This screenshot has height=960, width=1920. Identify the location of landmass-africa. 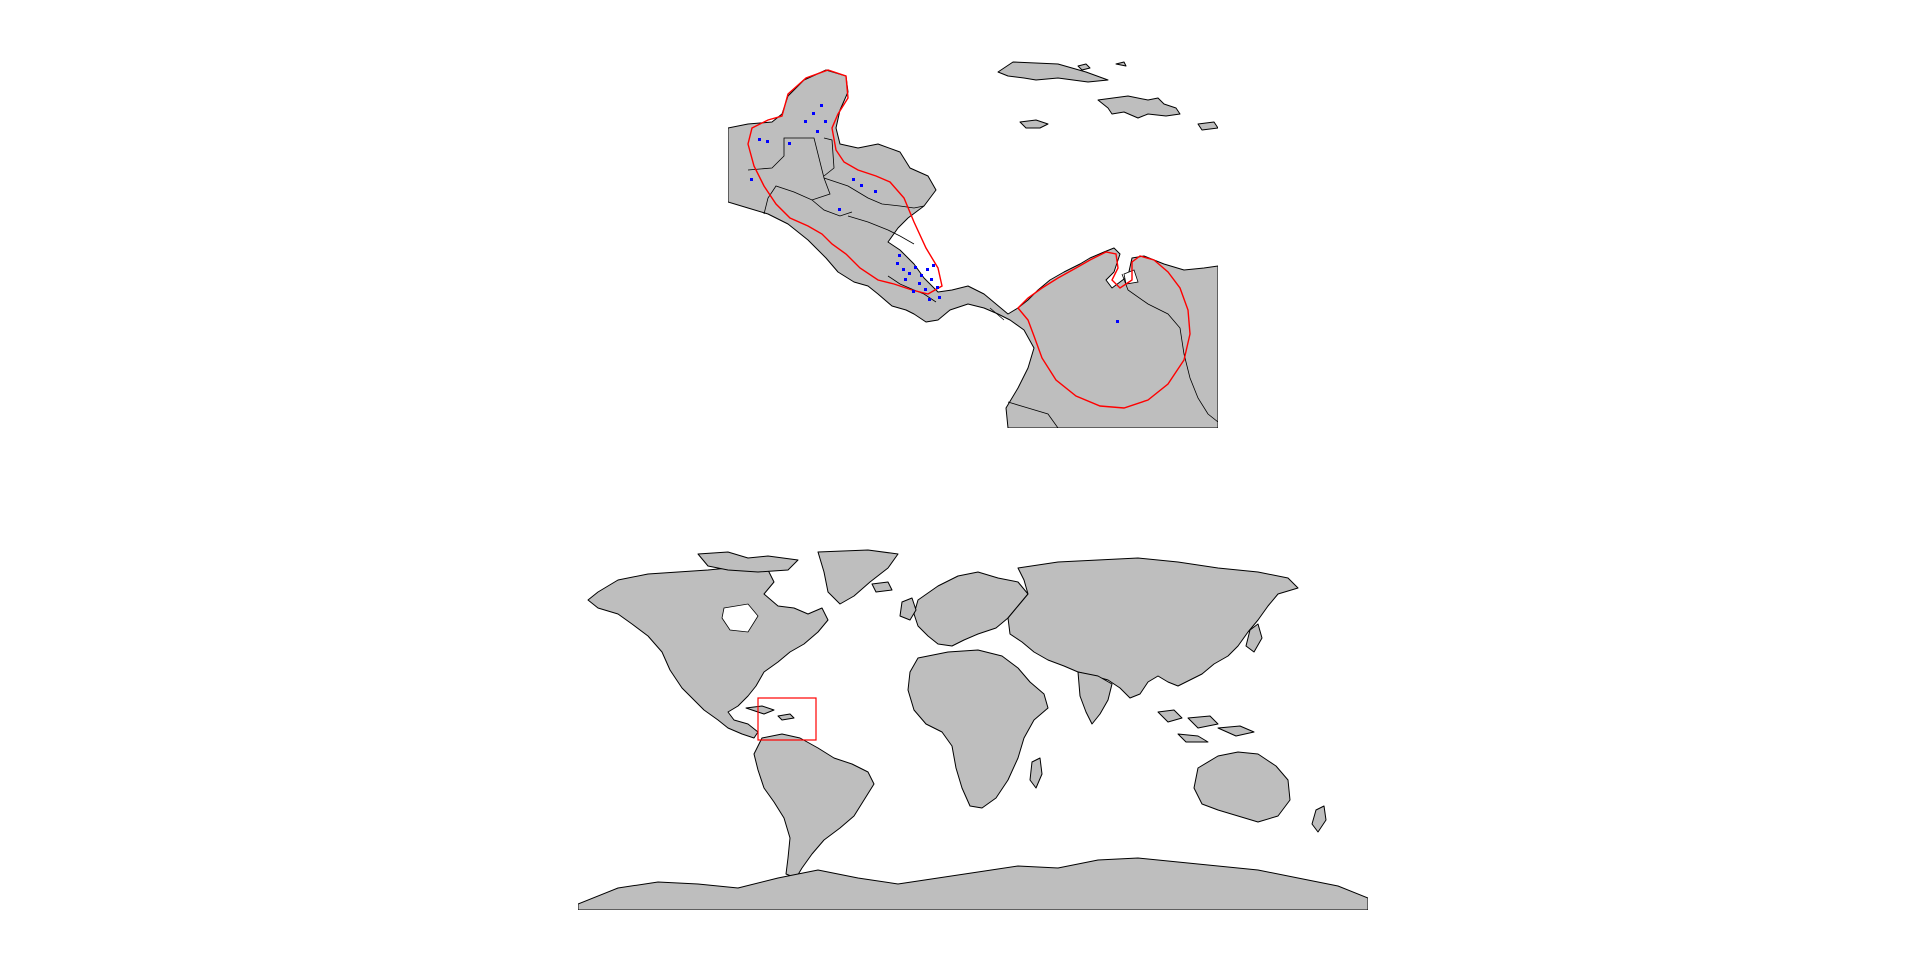
(978, 729).